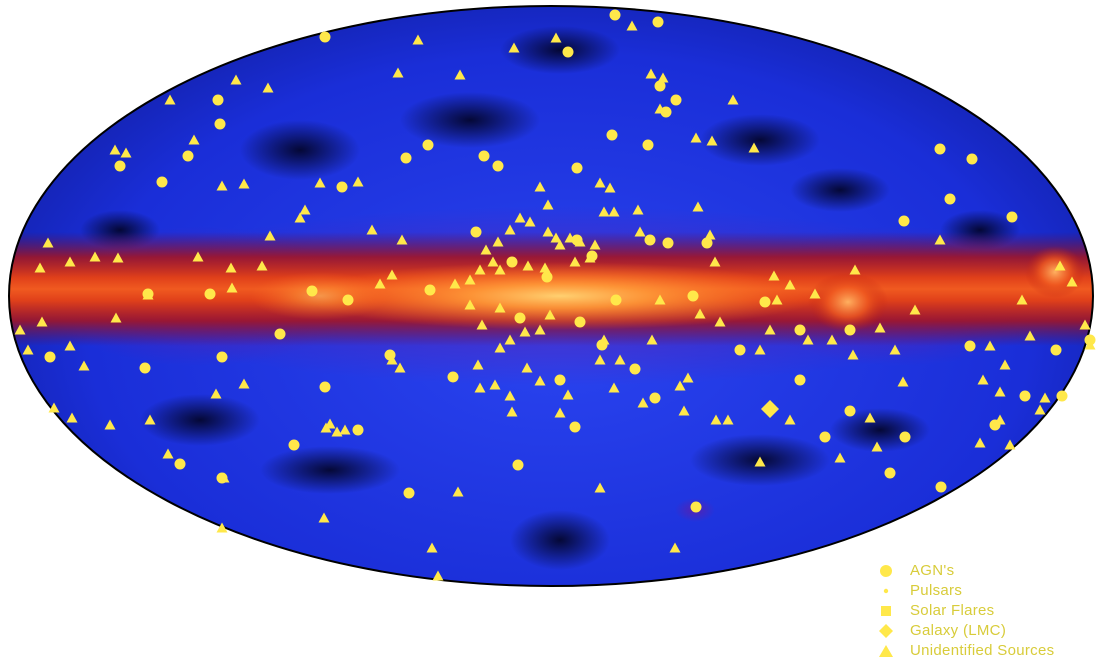 This screenshot has height=672, width=1118. Describe the element at coordinates (952, 610) in the screenshot. I see `legend-label-solar-flares: Solar Flares` at that location.